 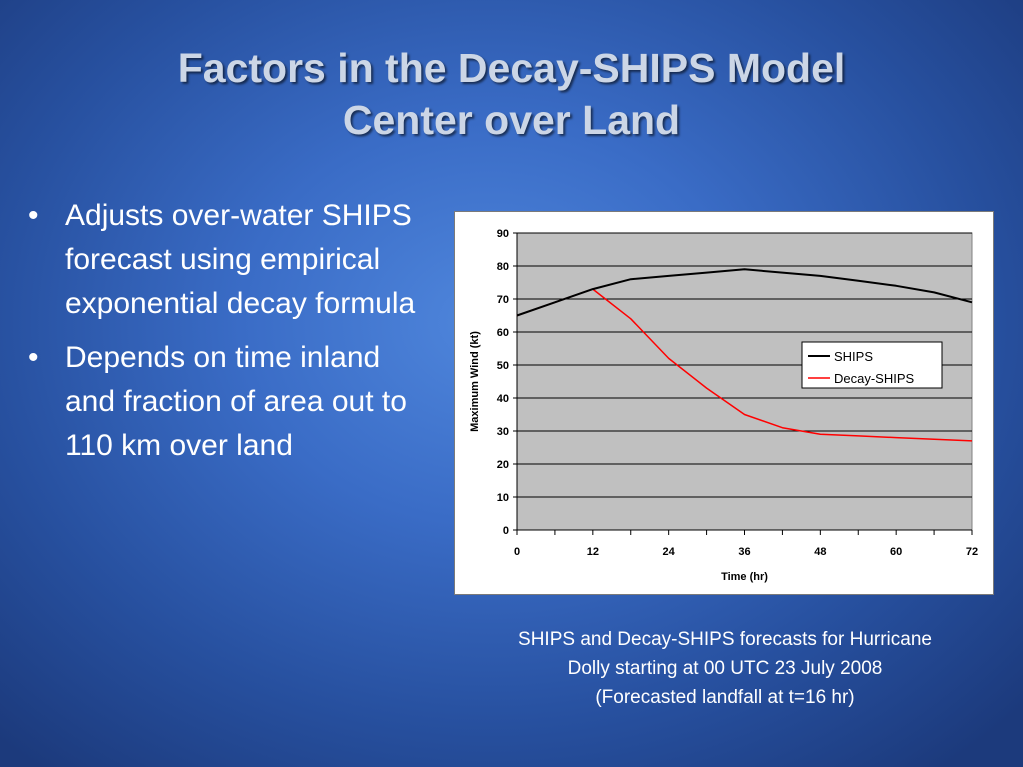 I want to click on y-tick-label: 90, so click(x=503, y=234).